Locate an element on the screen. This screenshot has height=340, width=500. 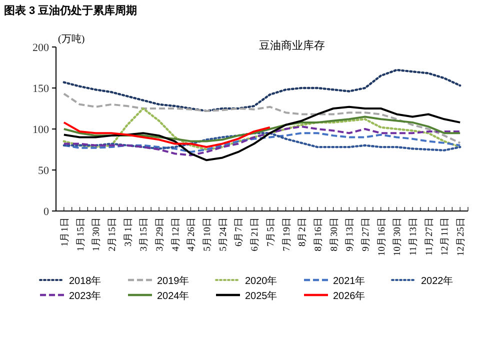
x-tick-label: 4月12日 is located at coordinates (176, 234).